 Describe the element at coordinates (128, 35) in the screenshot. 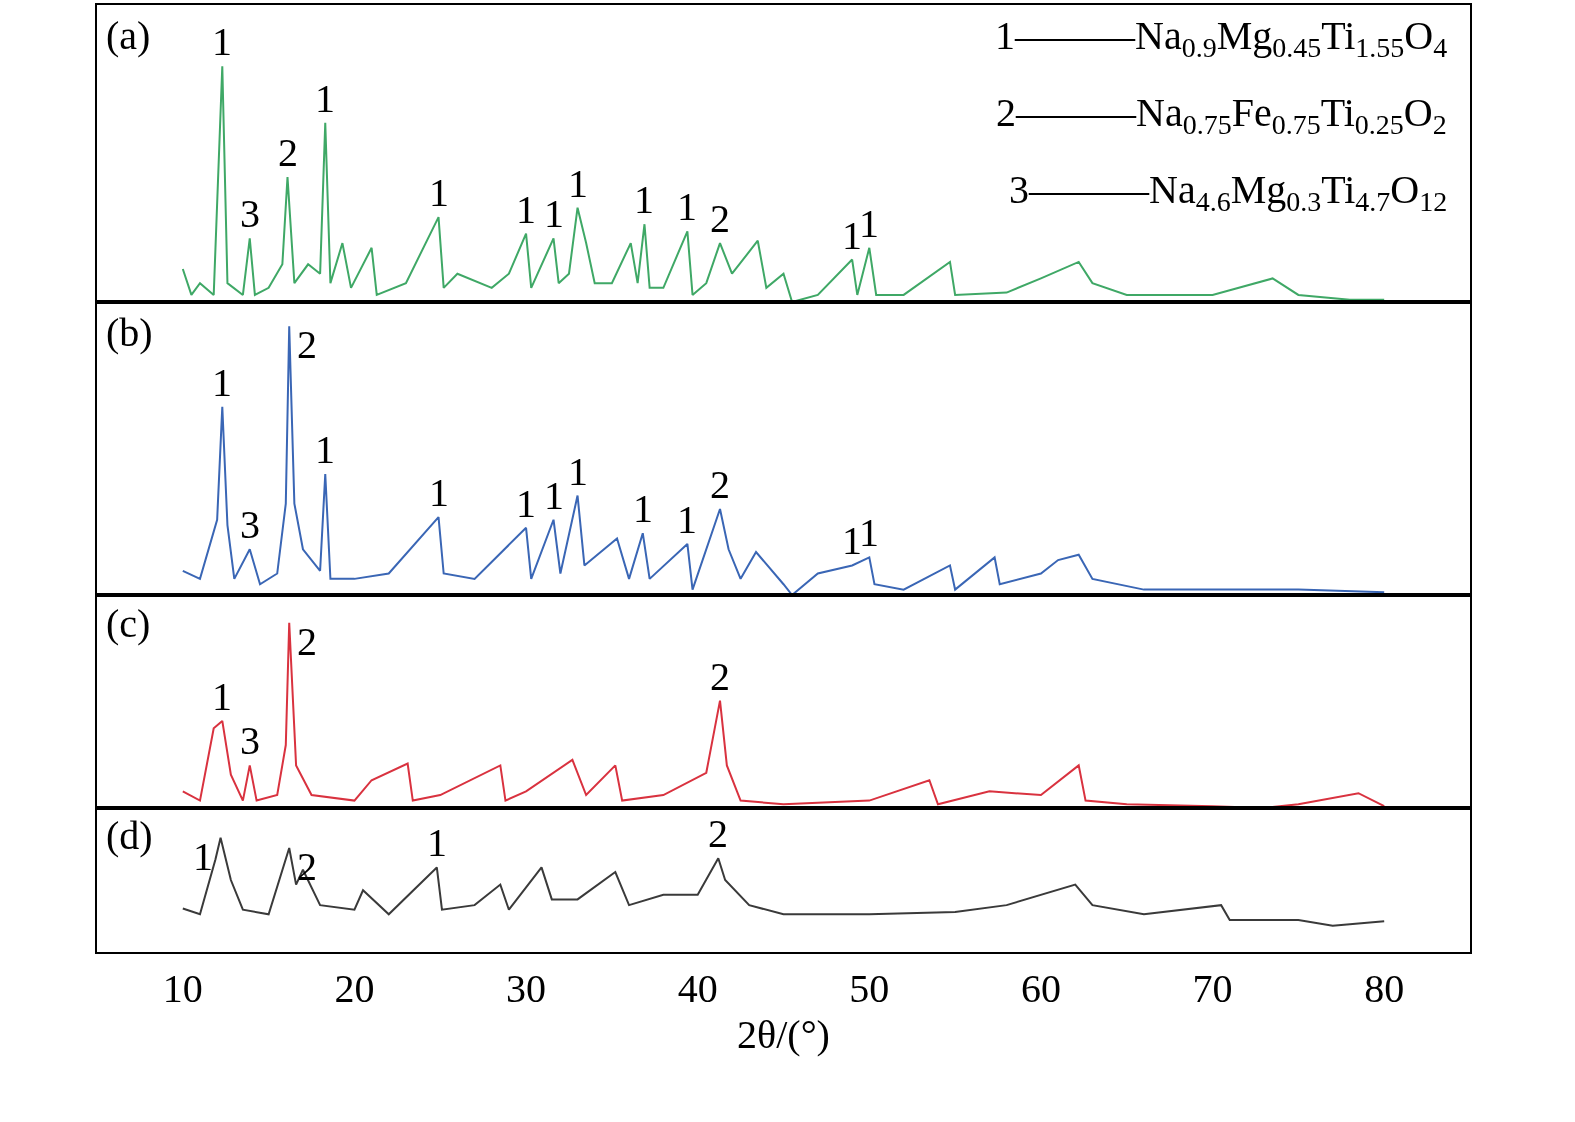

I see `chart-title: (a)` at that location.